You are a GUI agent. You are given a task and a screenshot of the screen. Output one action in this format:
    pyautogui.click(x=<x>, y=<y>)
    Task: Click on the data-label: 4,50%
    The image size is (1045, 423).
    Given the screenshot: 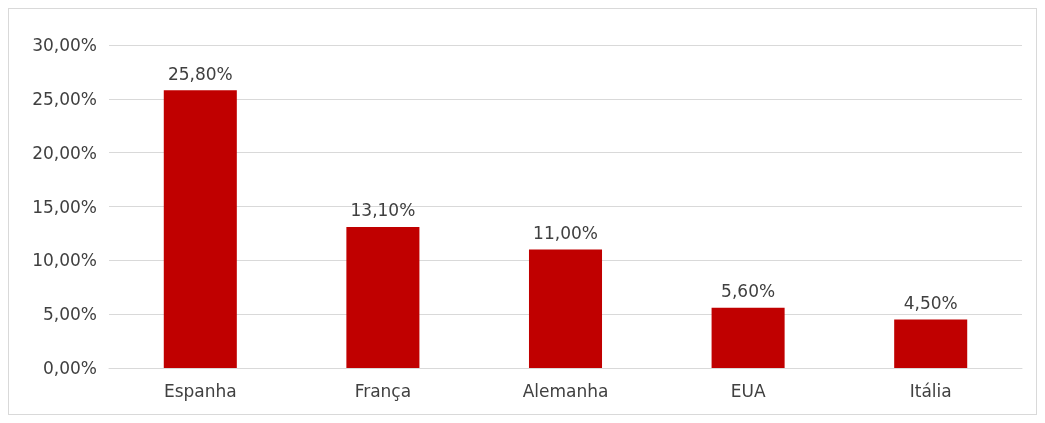 What is the action you would take?
    pyautogui.click(x=930, y=303)
    